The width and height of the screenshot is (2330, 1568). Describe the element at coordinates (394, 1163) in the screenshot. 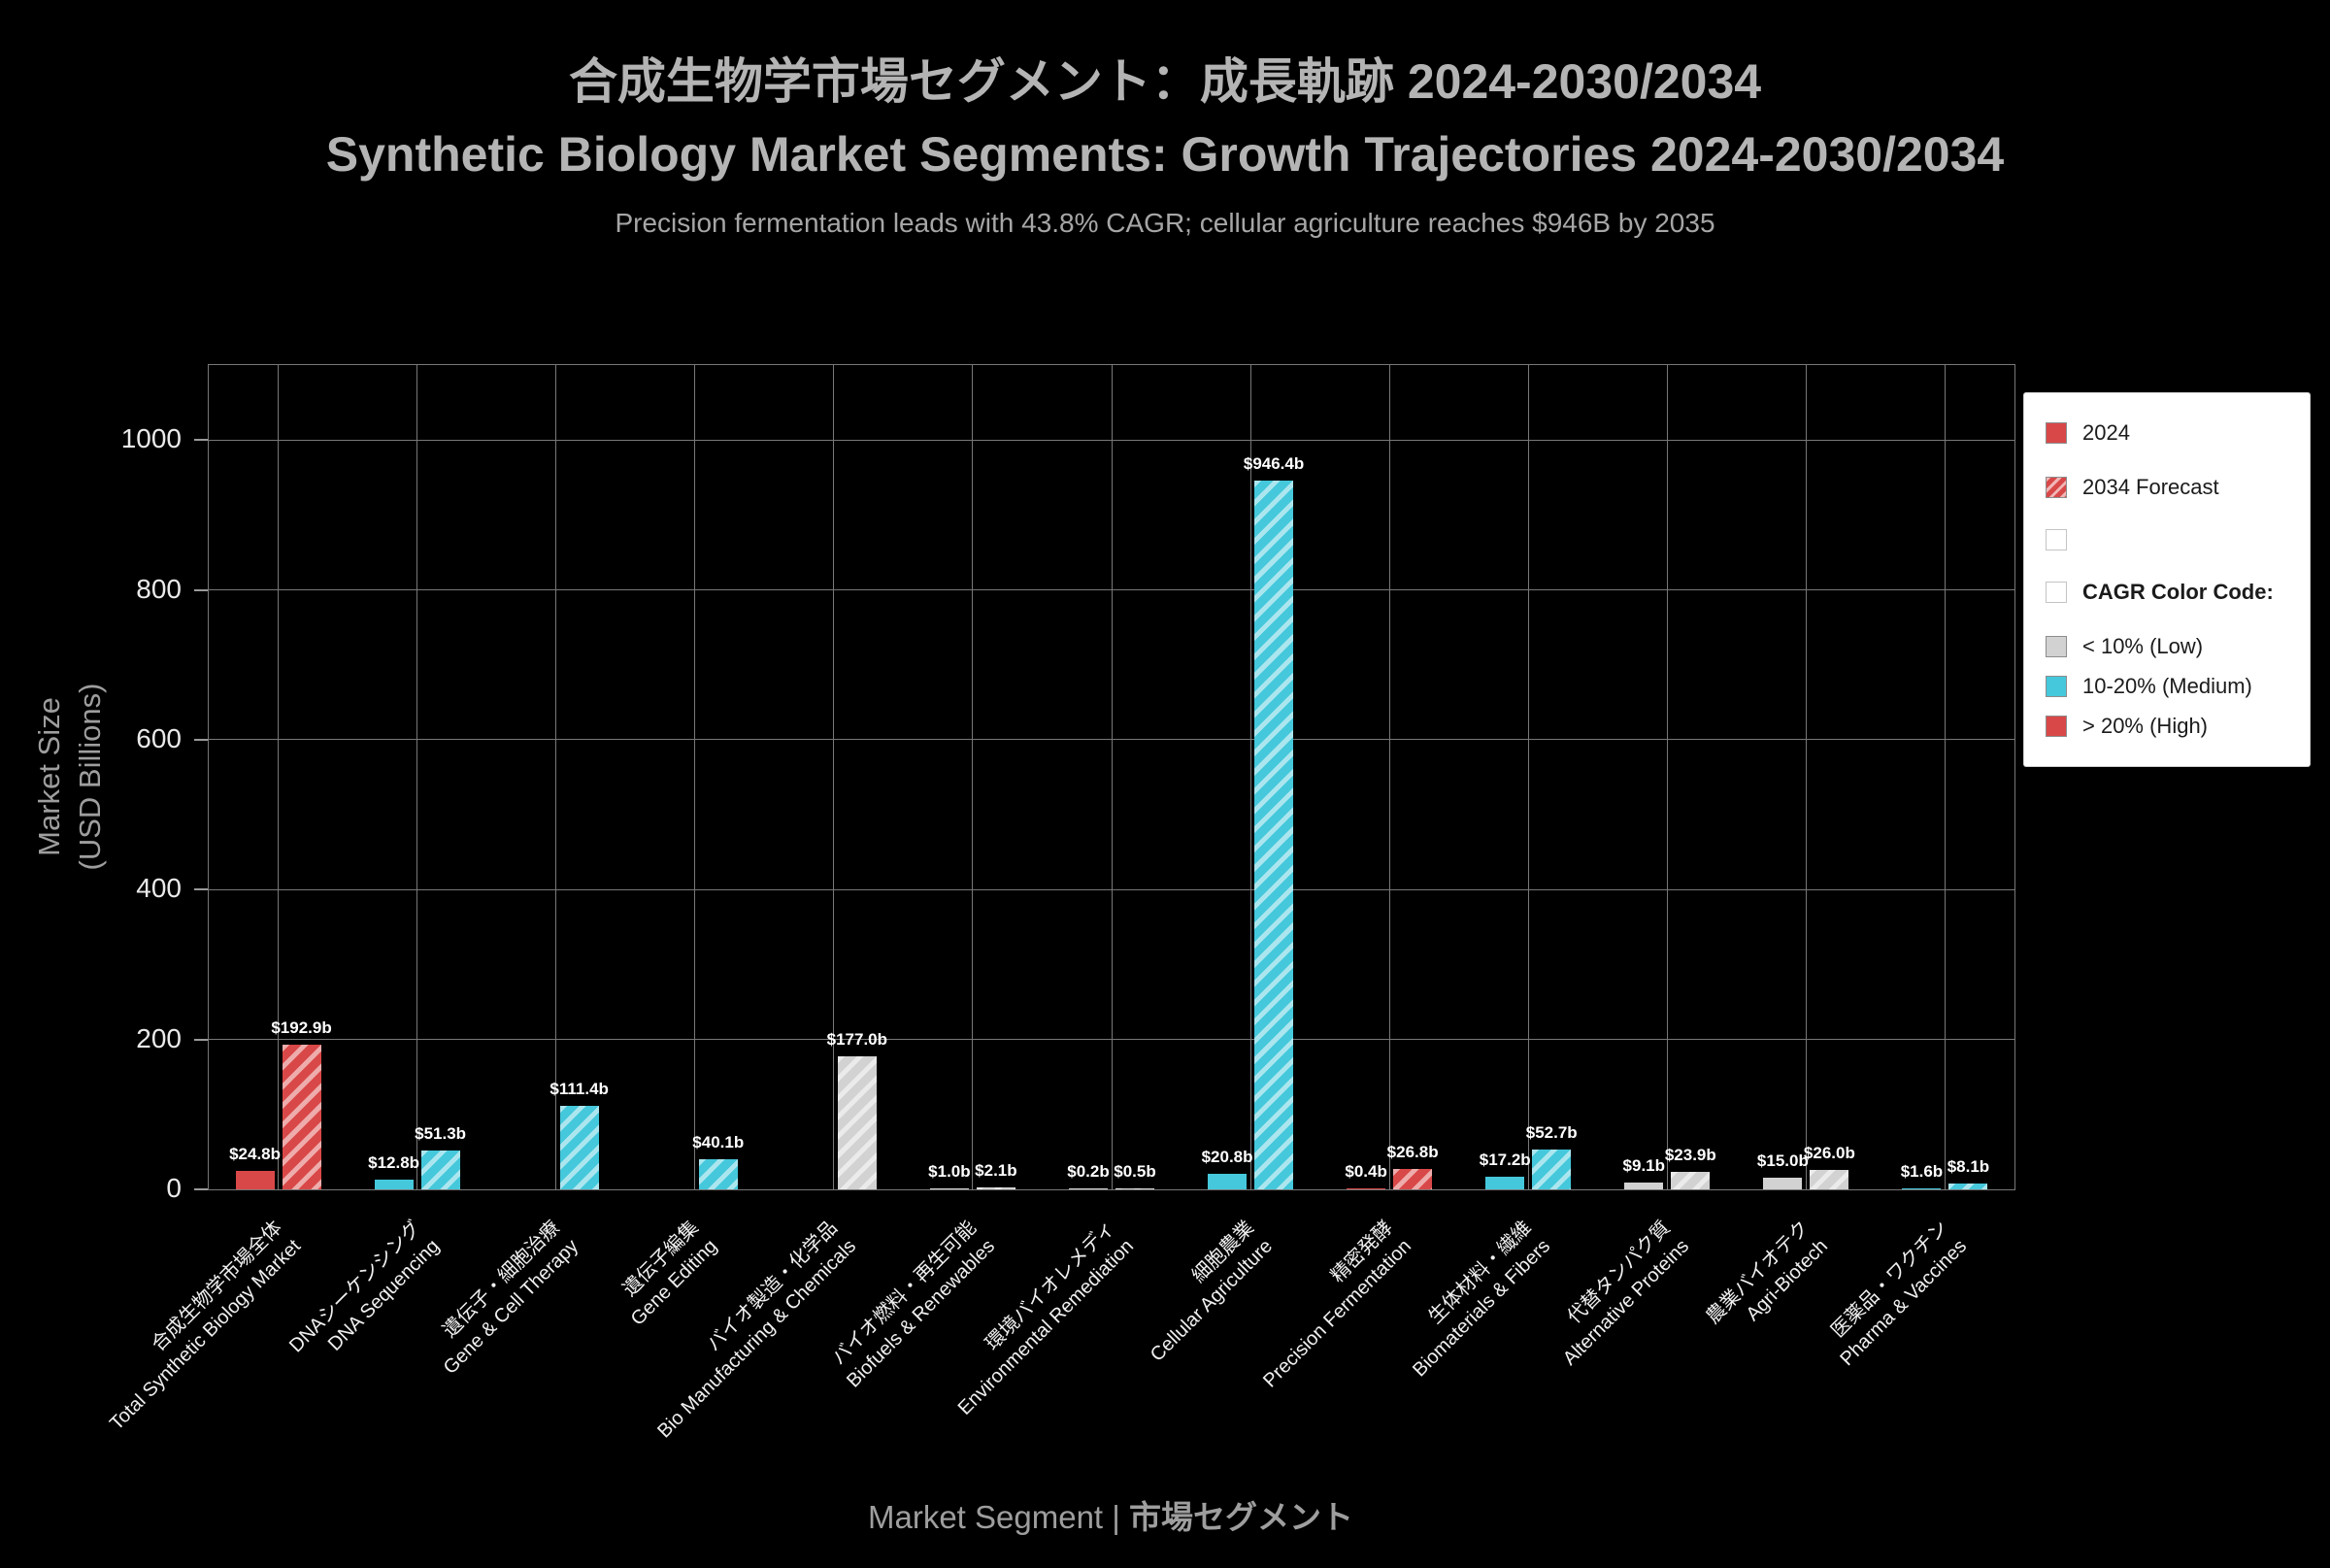

I see `bar-value-label: $12.8b` at that location.